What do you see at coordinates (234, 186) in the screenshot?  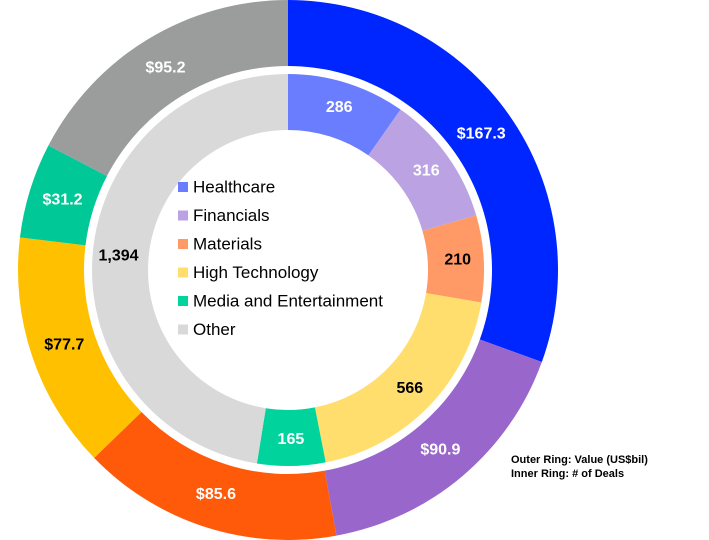 I see `legend-label: Healthcare` at bounding box center [234, 186].